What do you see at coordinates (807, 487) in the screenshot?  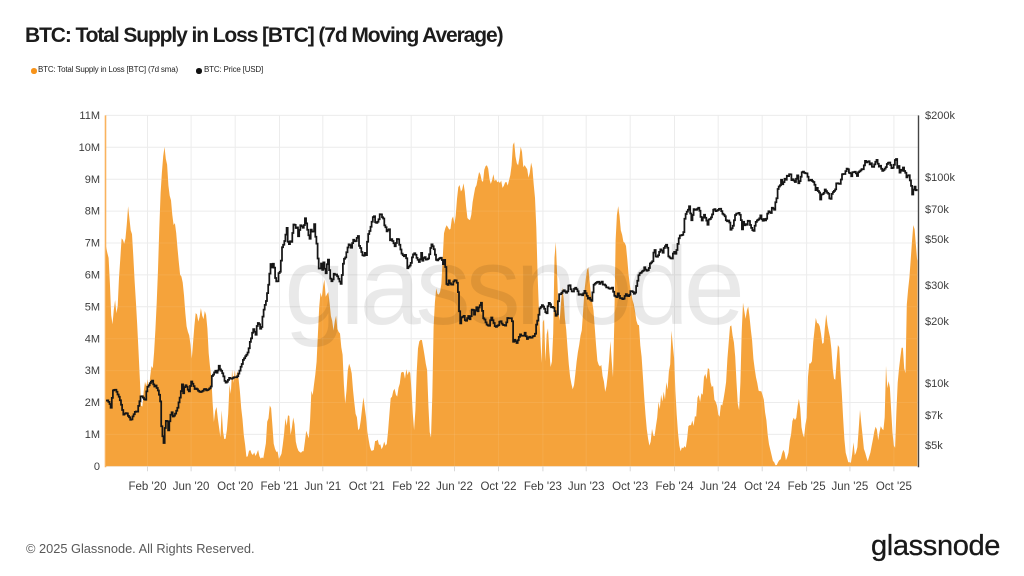 I see `svg-text: Feb '25` at bounding box center [807, 487].